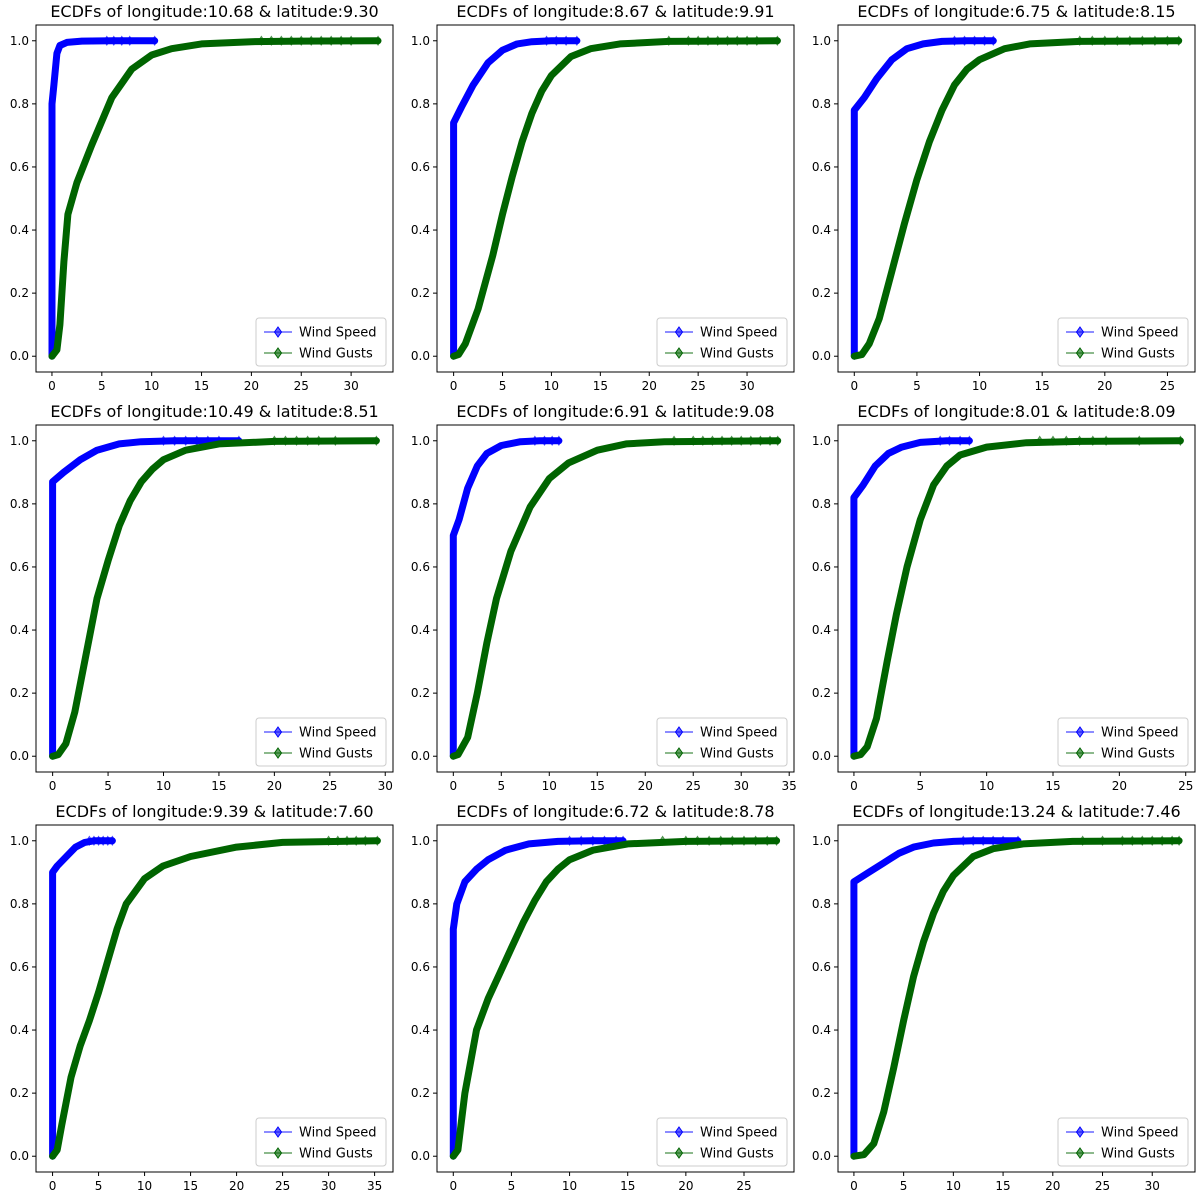 The height and width of the screenshot is (1200, 1200). I want to click on x-tick-label: 0, so click(53, 786).